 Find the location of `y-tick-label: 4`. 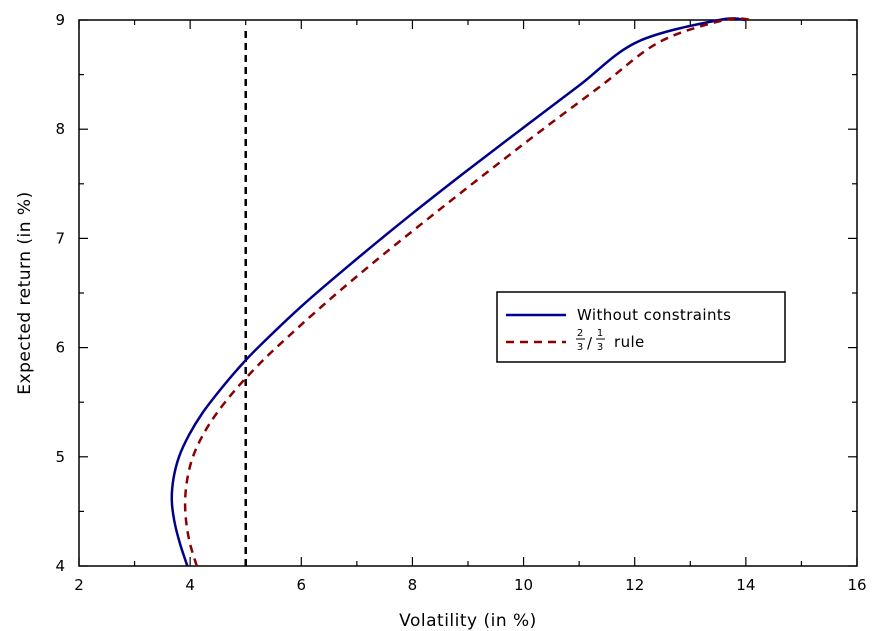

y-tick-label: 4 is located at coordinates (60, 566).